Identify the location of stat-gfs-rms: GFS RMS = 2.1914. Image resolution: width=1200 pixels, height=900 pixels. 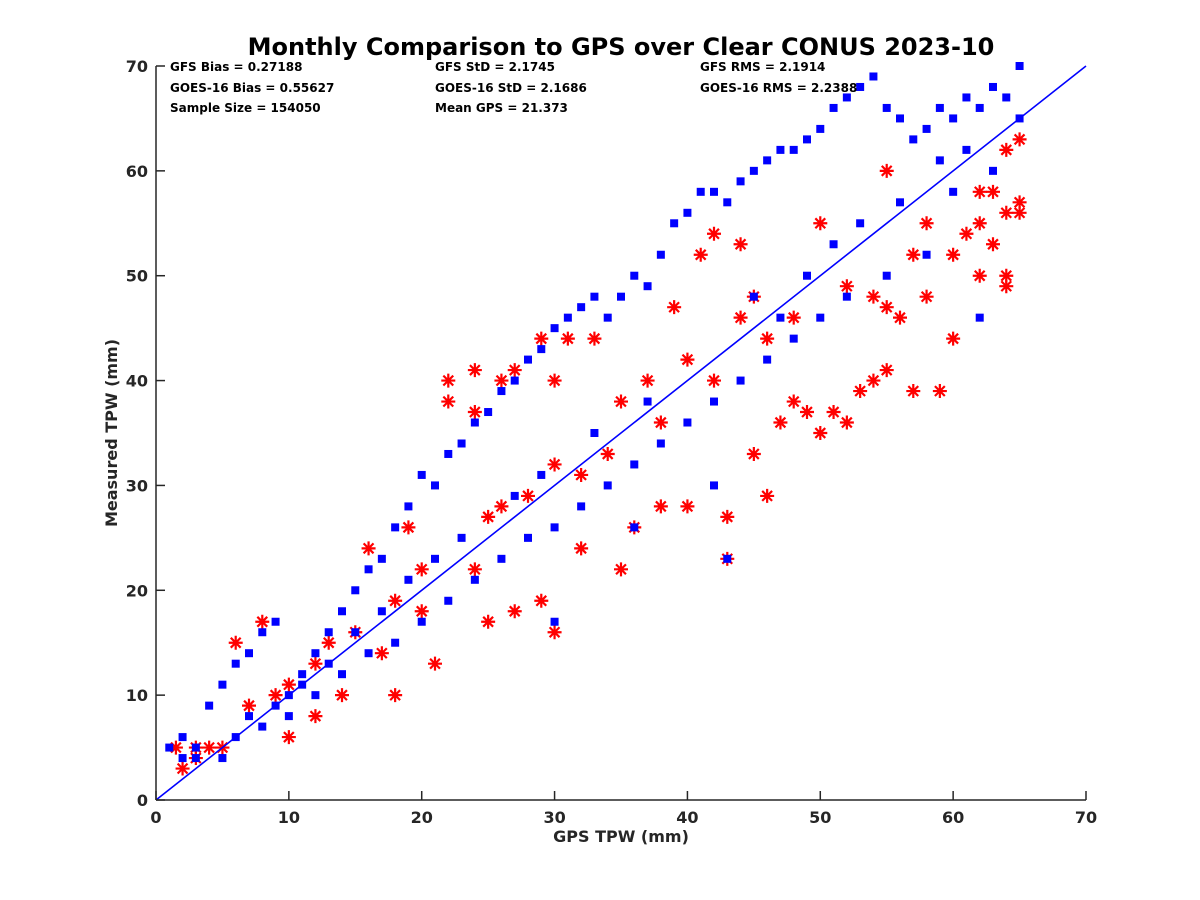
(762, 67).